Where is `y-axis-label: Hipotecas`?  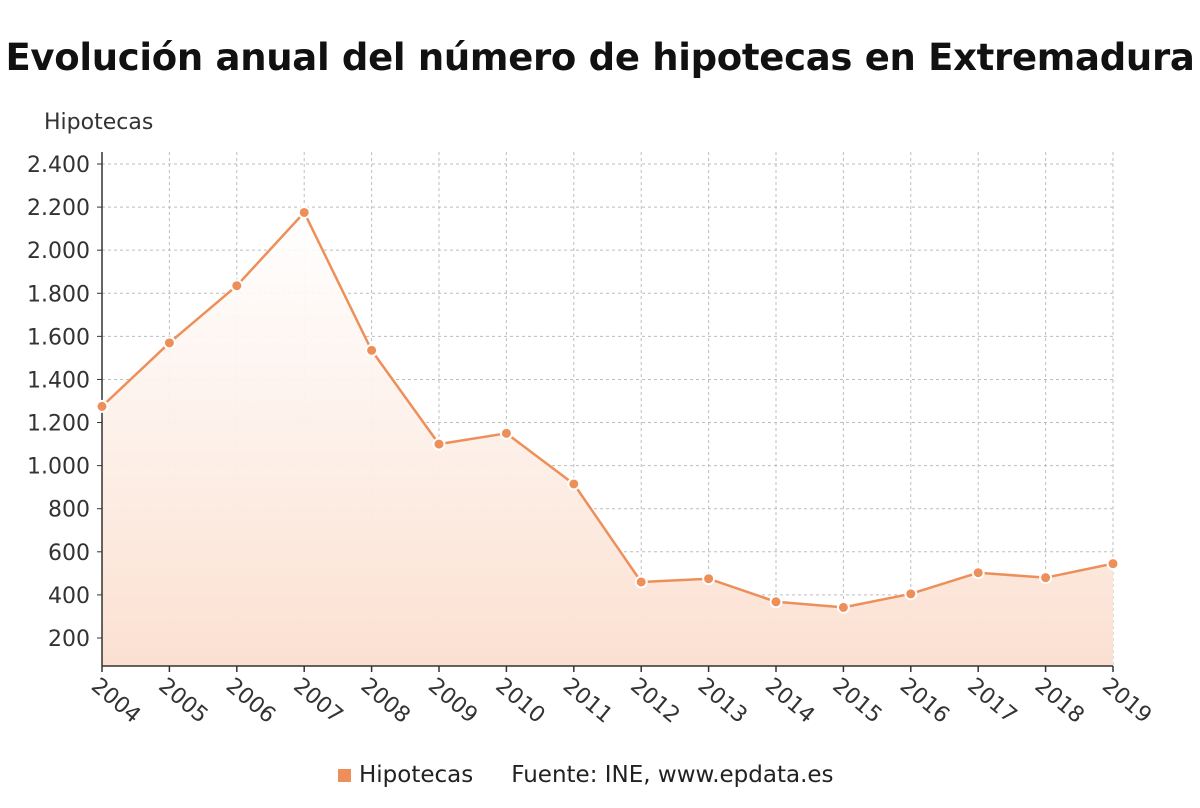 y-axis-label: Hipotecas is located at coordinates (99, 122).